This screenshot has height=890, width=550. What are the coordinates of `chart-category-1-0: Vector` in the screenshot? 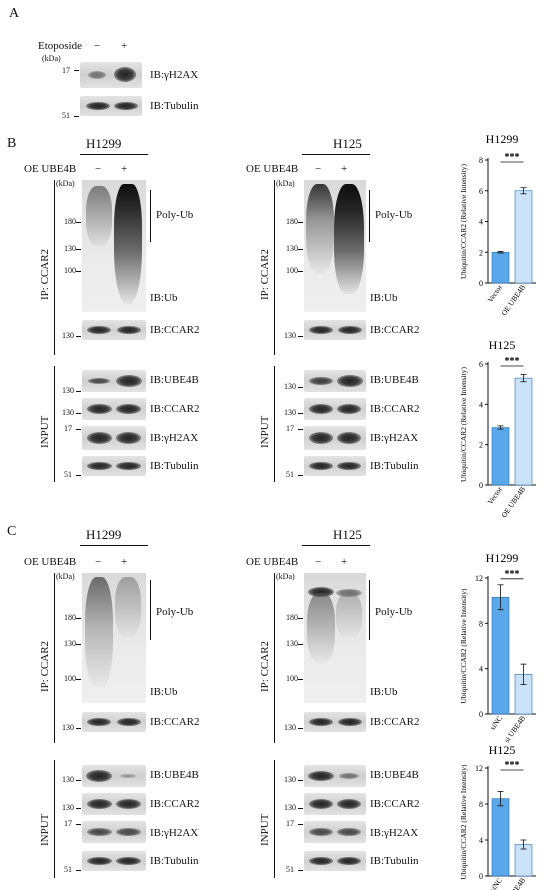 It's located at (495, 496).